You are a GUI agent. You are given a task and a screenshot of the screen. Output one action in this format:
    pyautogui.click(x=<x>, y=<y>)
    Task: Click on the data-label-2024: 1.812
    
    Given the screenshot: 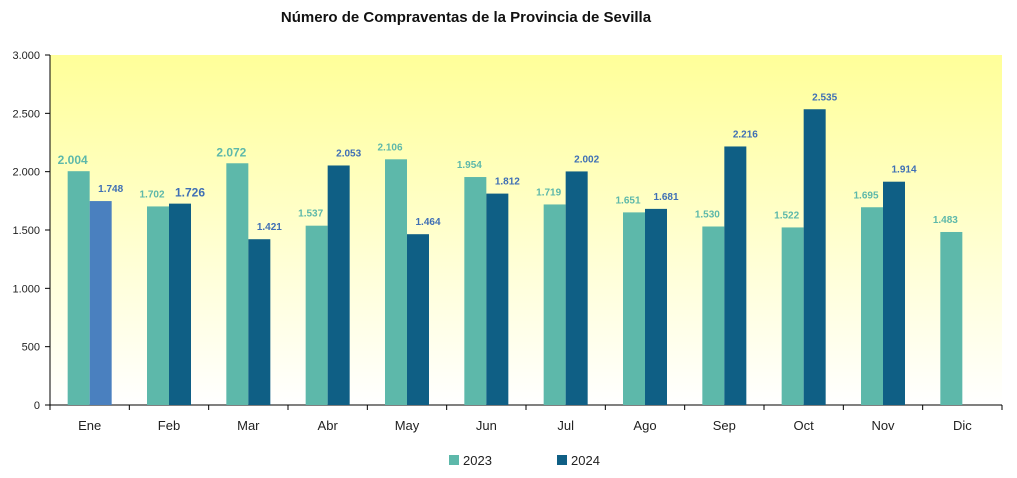 What is the action you would take?
    pyautogui.click(x=507, y=182)
    